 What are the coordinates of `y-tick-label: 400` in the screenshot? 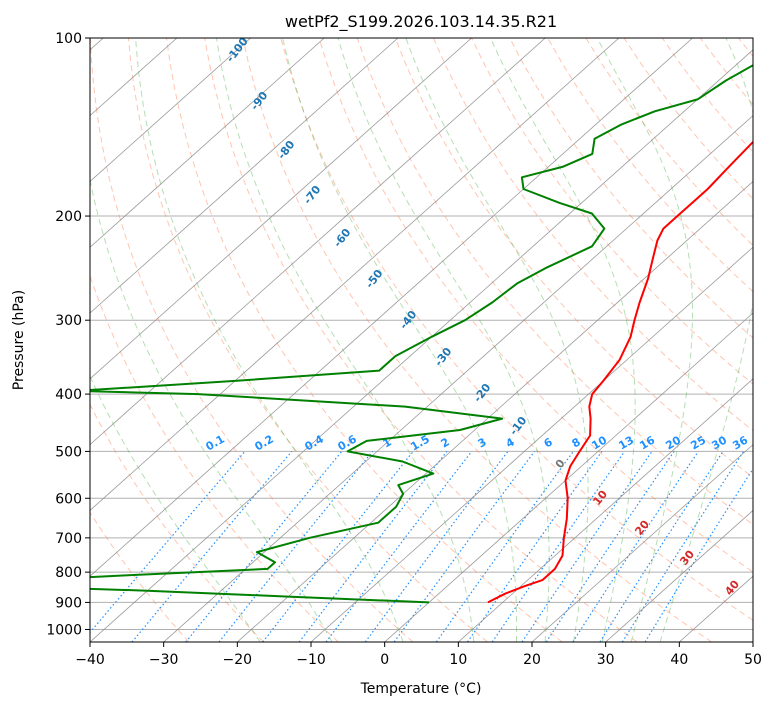 It's located at (68, 395).